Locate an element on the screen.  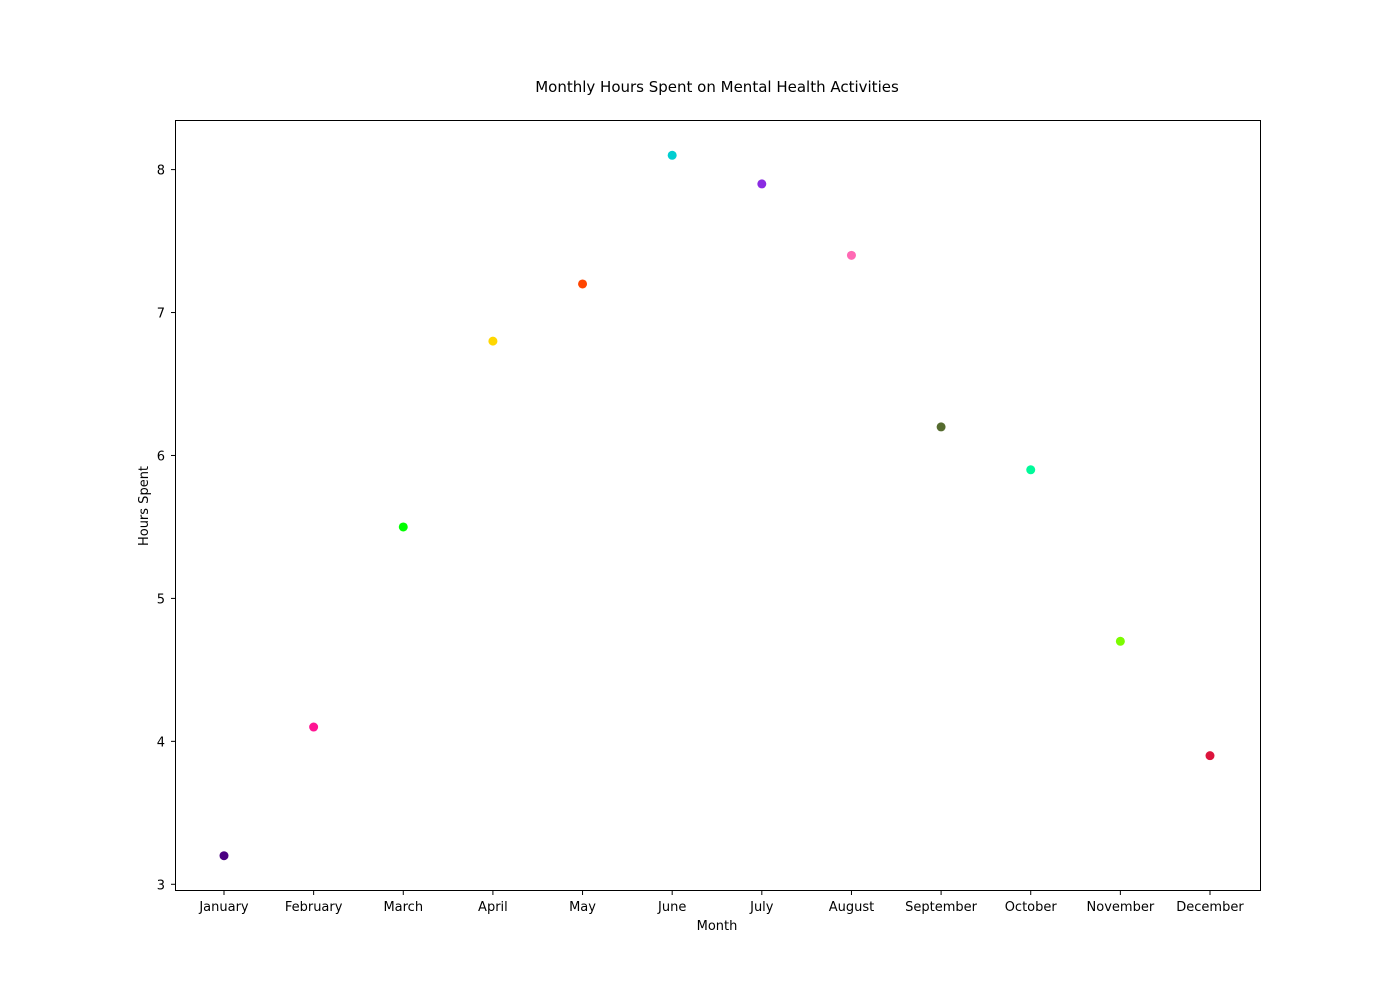
y-tick-label: 4 is located at coordinates (161, 742).